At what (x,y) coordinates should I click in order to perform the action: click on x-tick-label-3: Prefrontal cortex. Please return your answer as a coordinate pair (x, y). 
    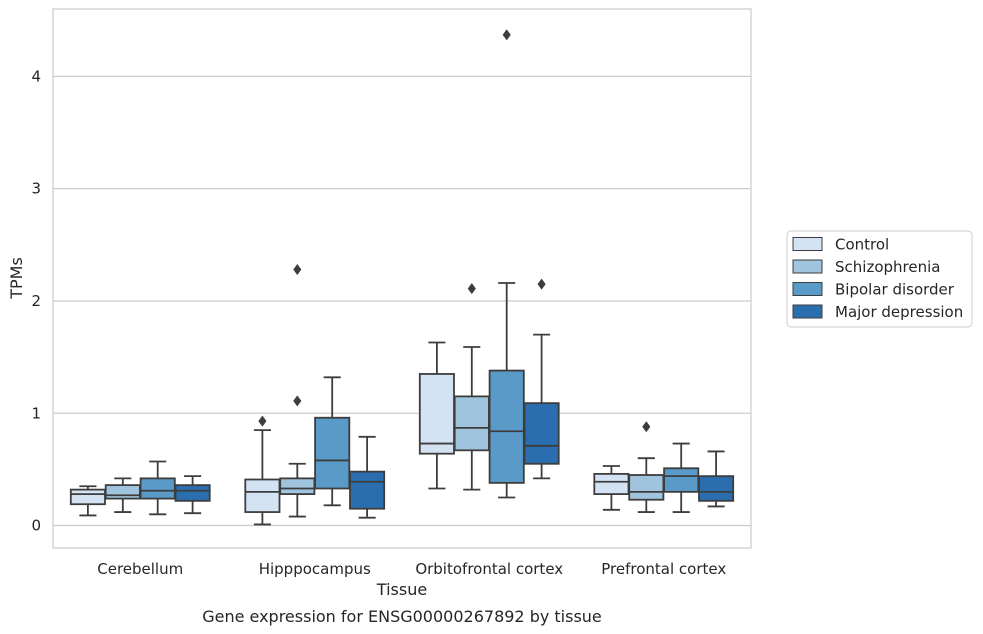
    Looking at the image, I should click on (663, 569).